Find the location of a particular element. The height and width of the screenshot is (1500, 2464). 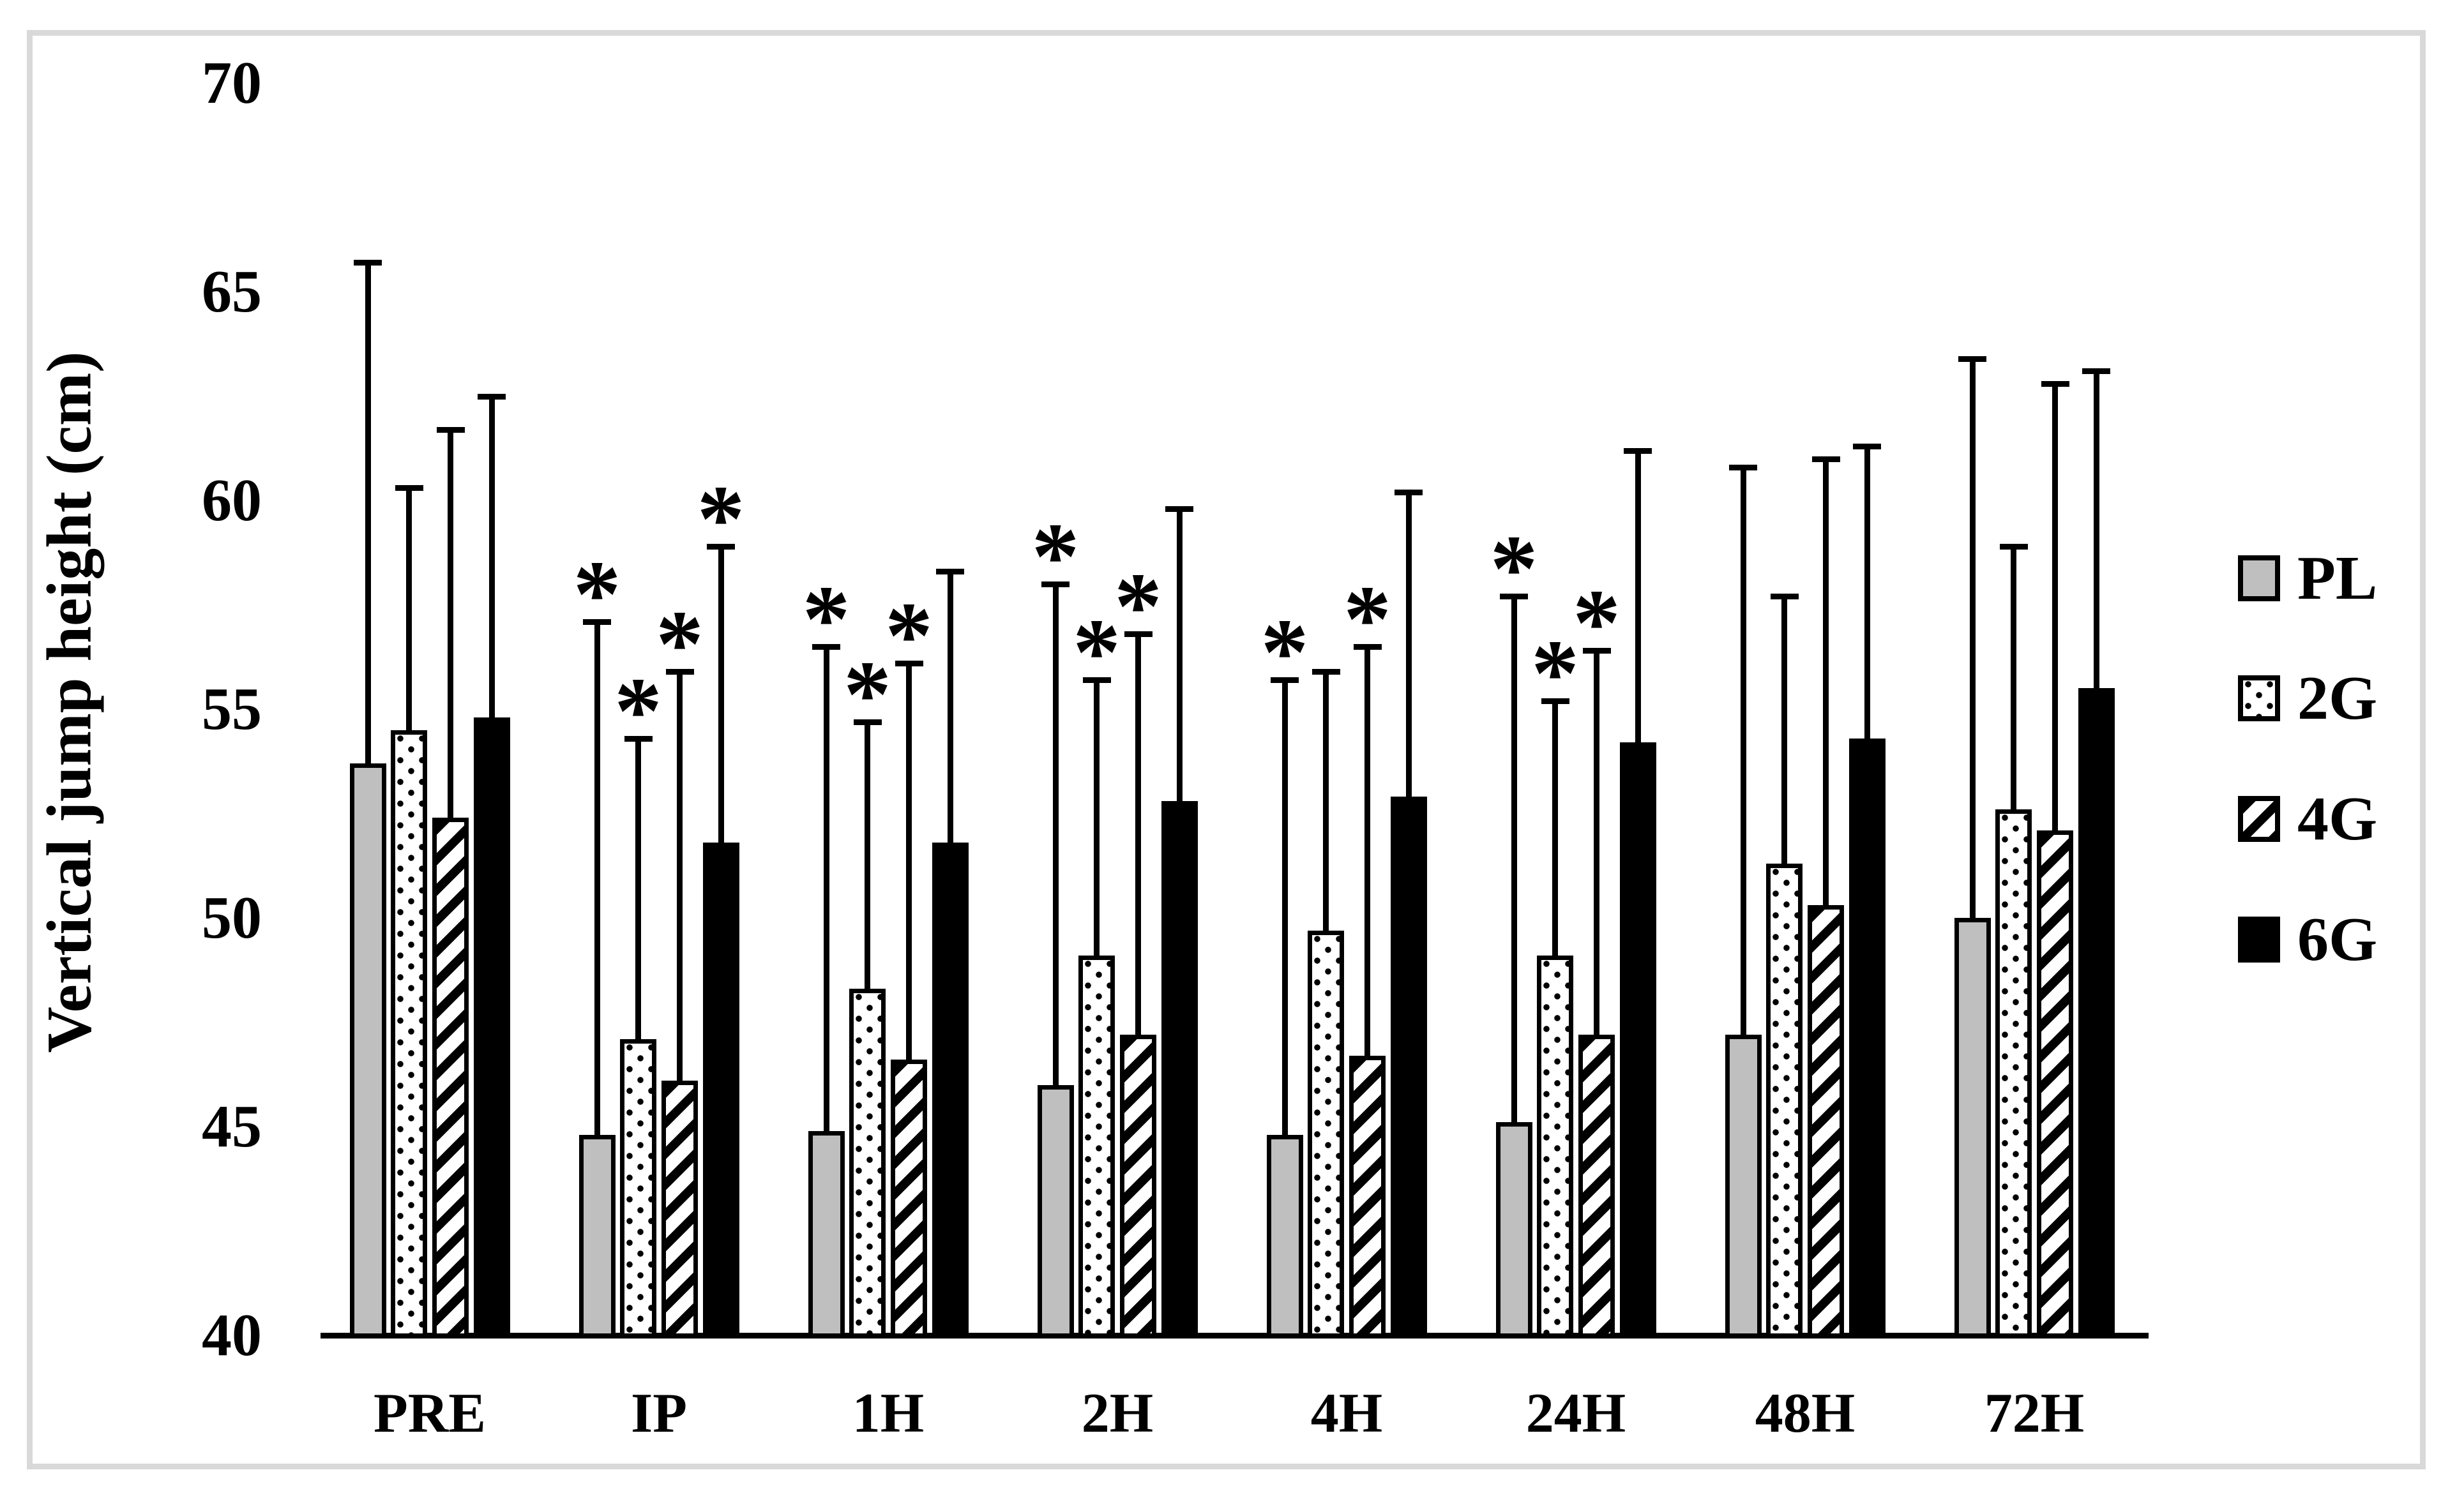

x-tick-label-IP: IP is located at coordinates (659, 1413).